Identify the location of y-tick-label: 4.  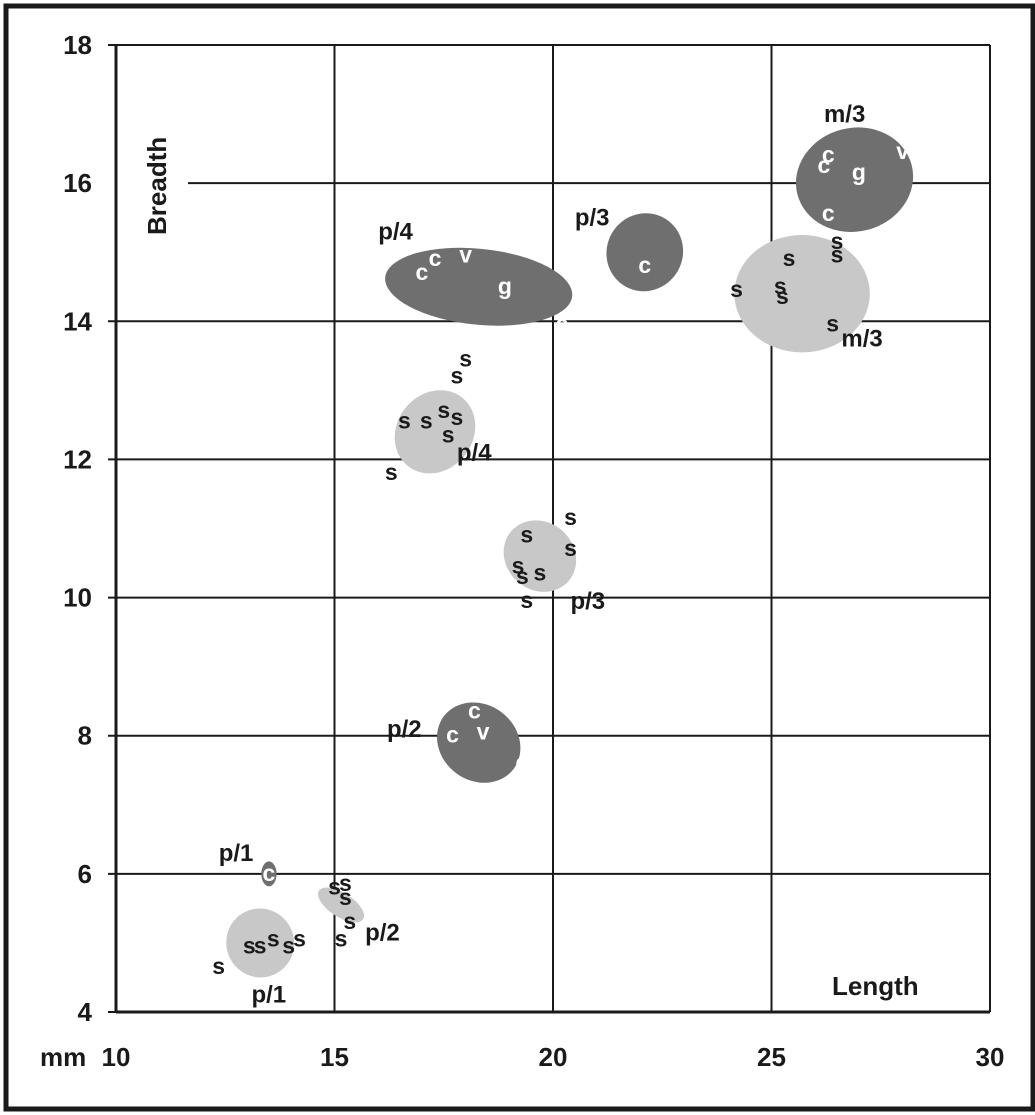
(85, 1012).